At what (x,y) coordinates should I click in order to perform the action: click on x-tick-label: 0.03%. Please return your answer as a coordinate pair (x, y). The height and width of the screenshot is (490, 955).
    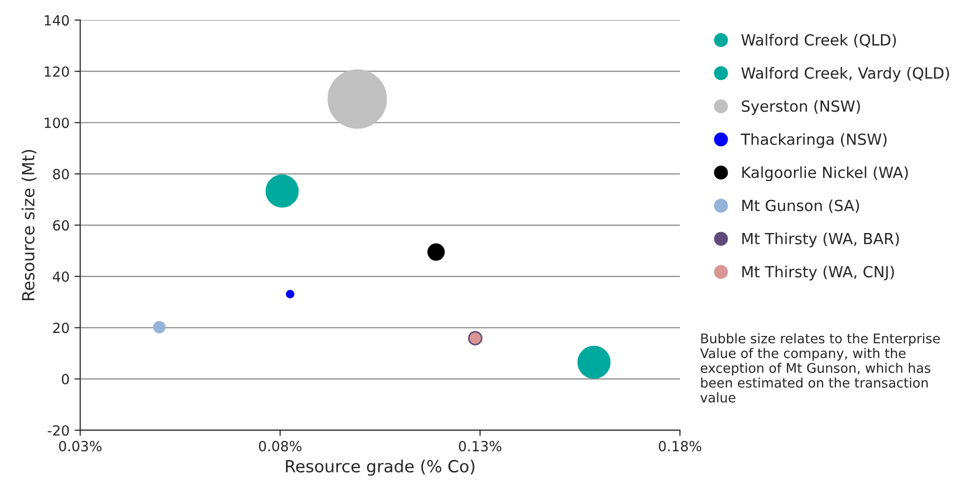
    Looking at the image, I should click on (80, 446).